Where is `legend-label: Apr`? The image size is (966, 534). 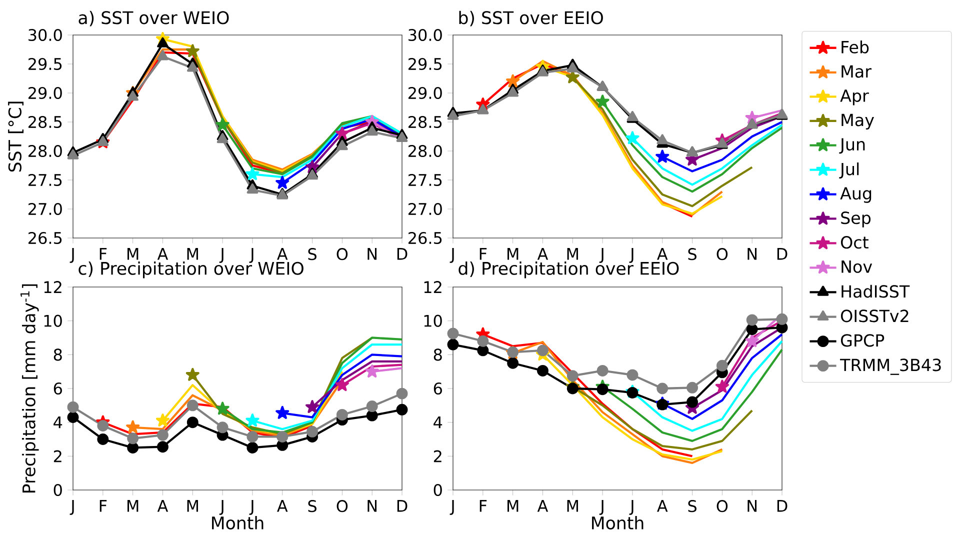 legend-label: Apr is located at coordinates (854, 98).